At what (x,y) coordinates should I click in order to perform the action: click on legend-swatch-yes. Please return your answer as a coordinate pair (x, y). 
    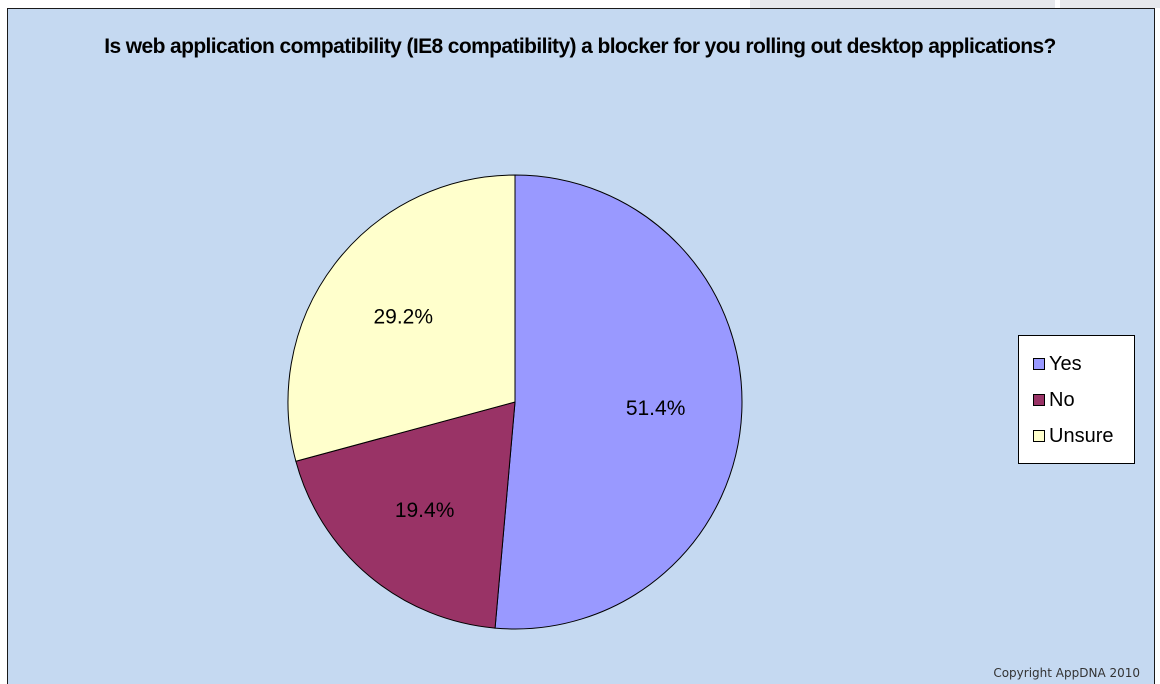
    Looking at the image, I should click on (1039, 364).